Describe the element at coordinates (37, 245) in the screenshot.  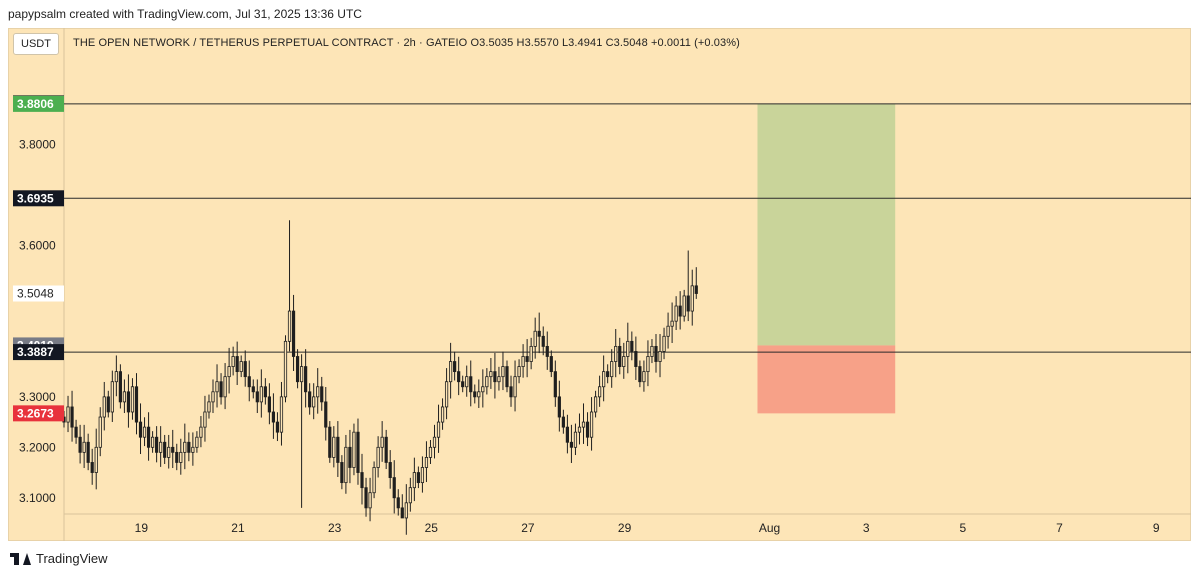
I see `y-tick-label: 3.6000` at that location.